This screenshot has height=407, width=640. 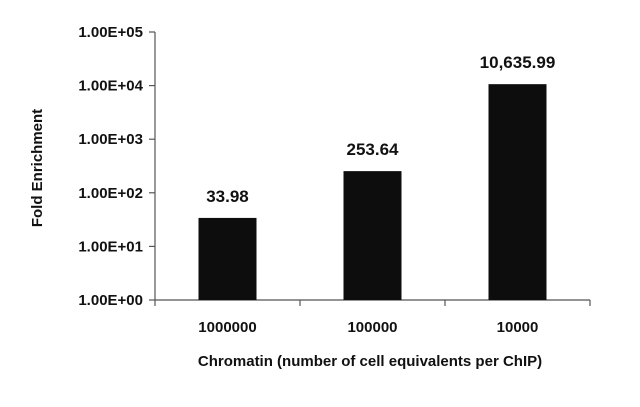 What do you see at coordinates (227, 327) in the screenshot?
I see `x-tick-label: 1000000` at bounding box center [227, 327].